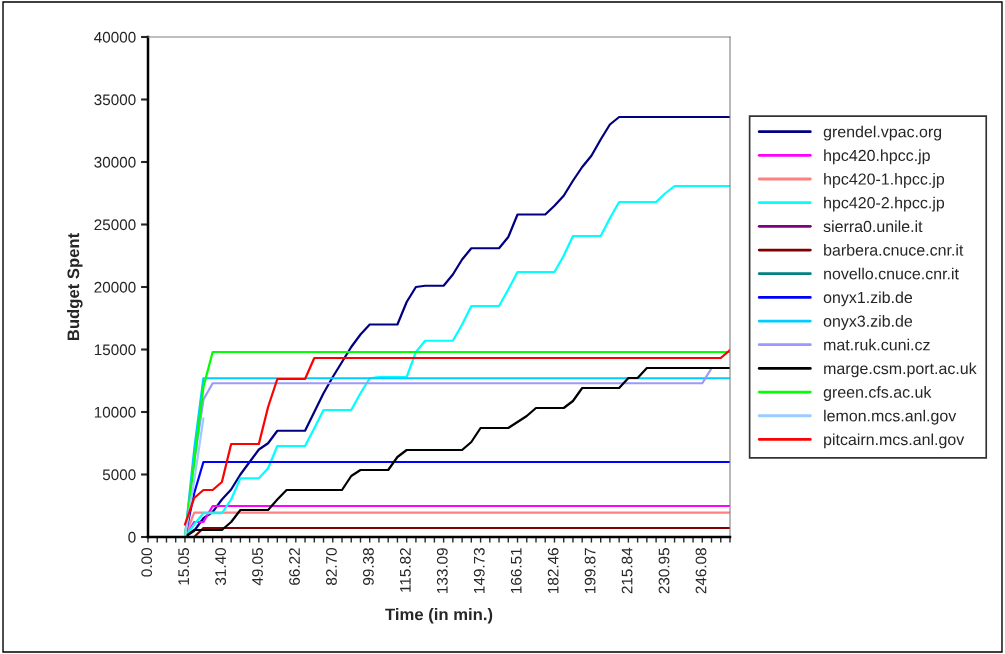 The height and width of the screenshot is (654, 1005). I want to click on y-tick-label: 0, so click(132, 537).